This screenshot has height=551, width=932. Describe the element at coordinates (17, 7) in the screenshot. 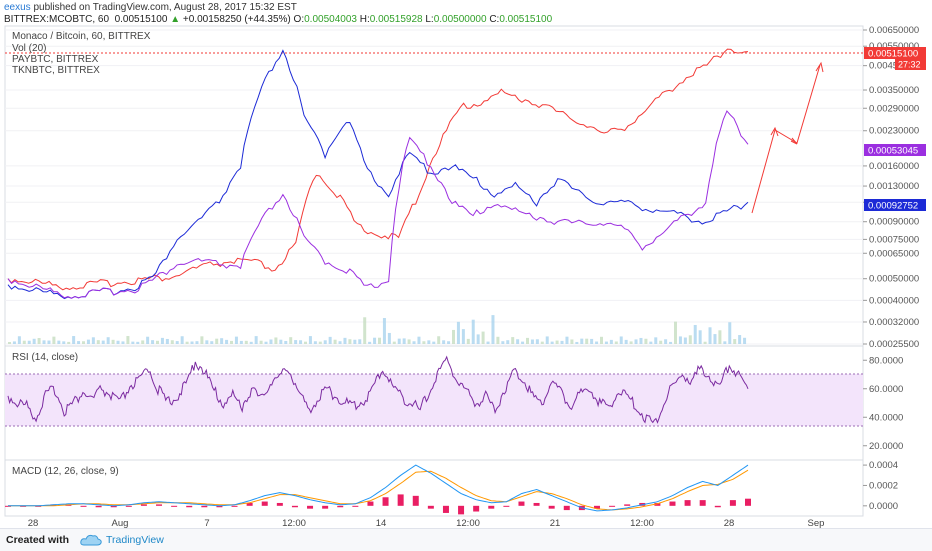

I see `author-link: eexus` at that location.